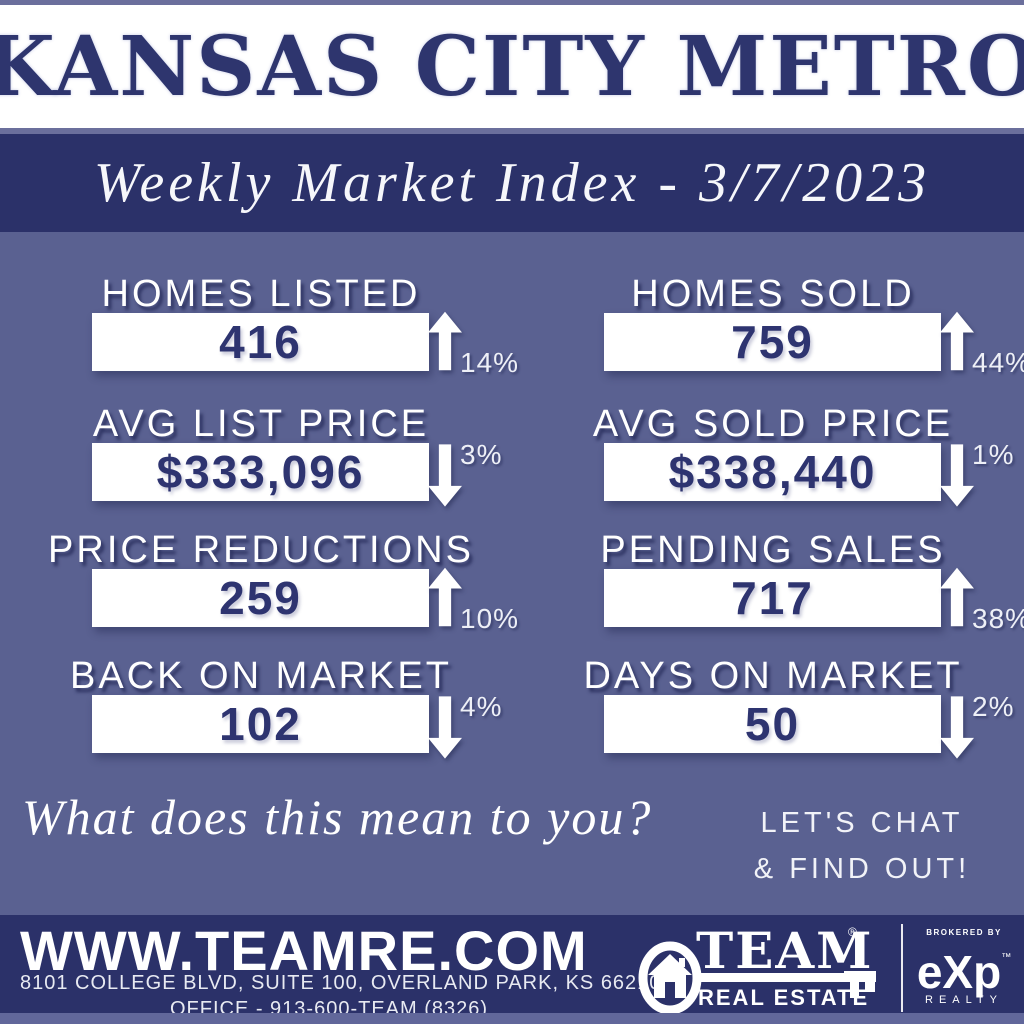 The image size is (1024, 1024). I want to click on stat-label: PRICE REDUCTIONS, so click(261, 550).